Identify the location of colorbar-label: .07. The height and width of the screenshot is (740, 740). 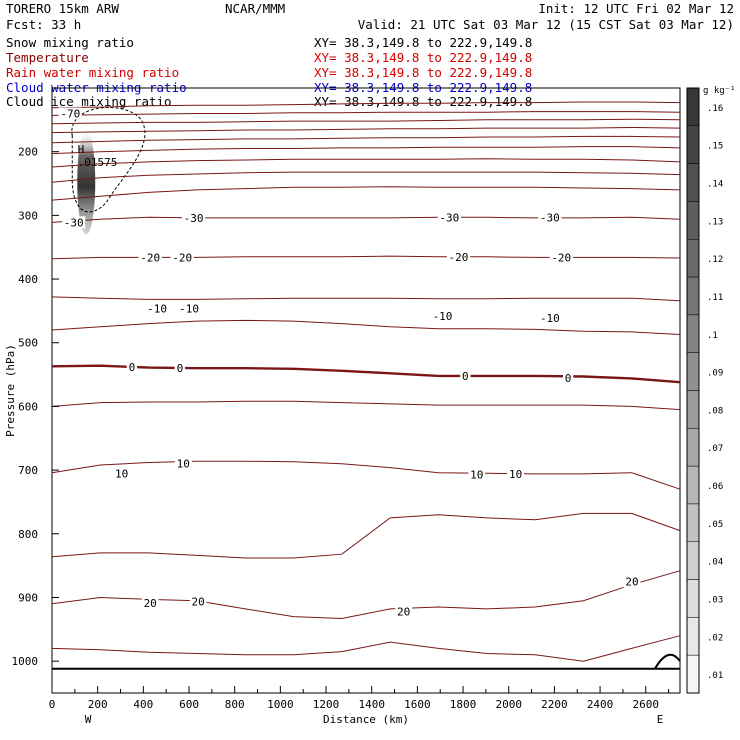
(715, 449).